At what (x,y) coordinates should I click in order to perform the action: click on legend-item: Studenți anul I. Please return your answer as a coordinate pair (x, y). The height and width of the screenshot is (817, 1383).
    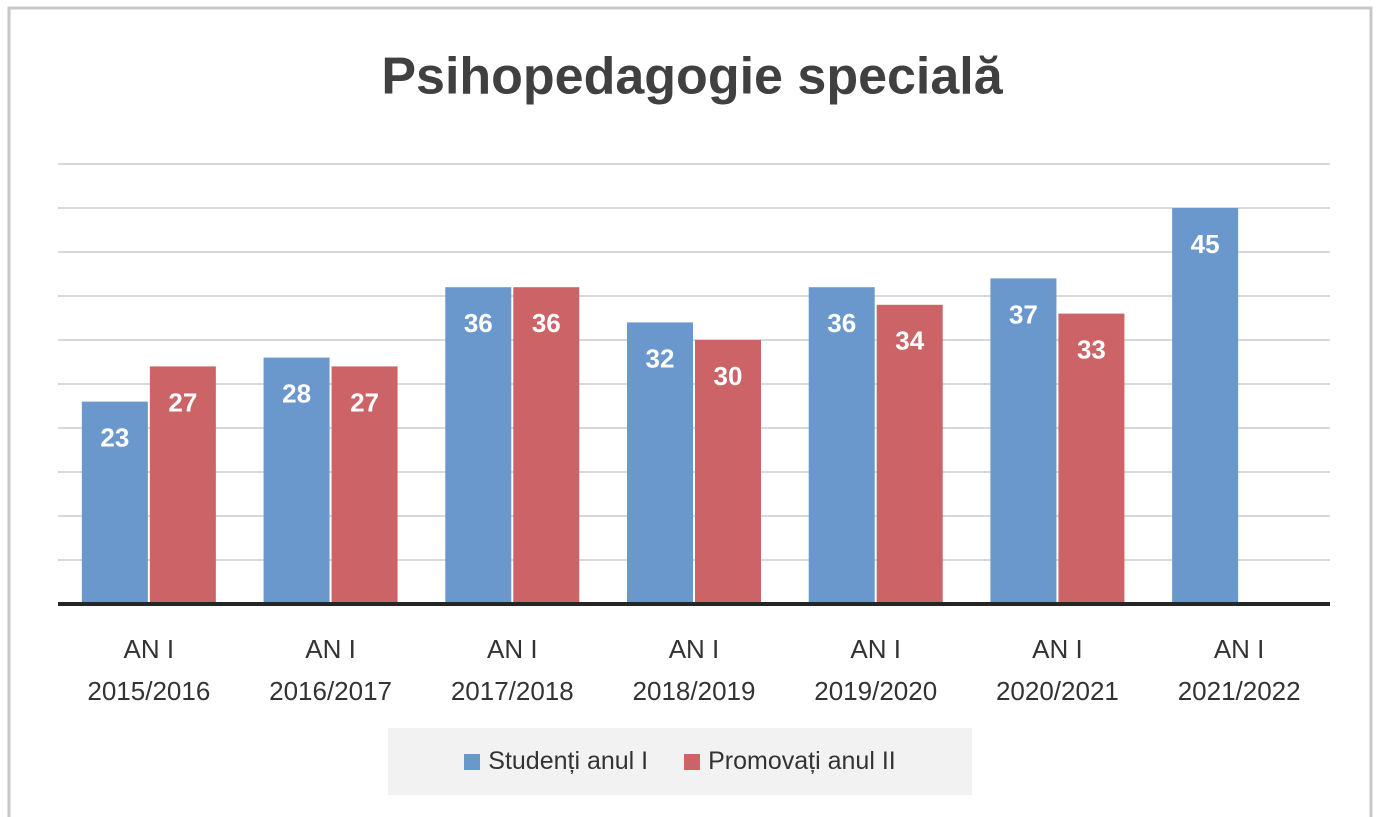
    Looking at the image, I should click on (556, 761).